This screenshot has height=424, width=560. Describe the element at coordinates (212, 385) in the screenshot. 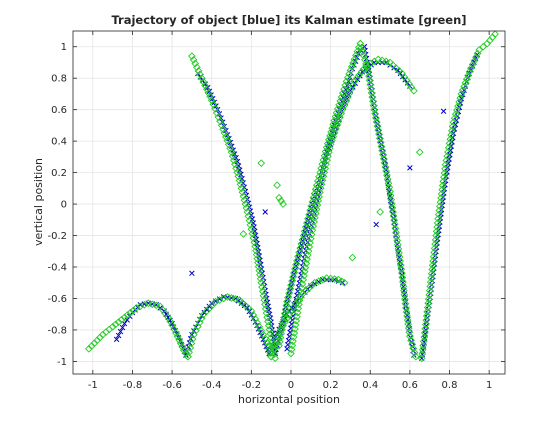

I see `x-tick-label: -0.4` at that location.